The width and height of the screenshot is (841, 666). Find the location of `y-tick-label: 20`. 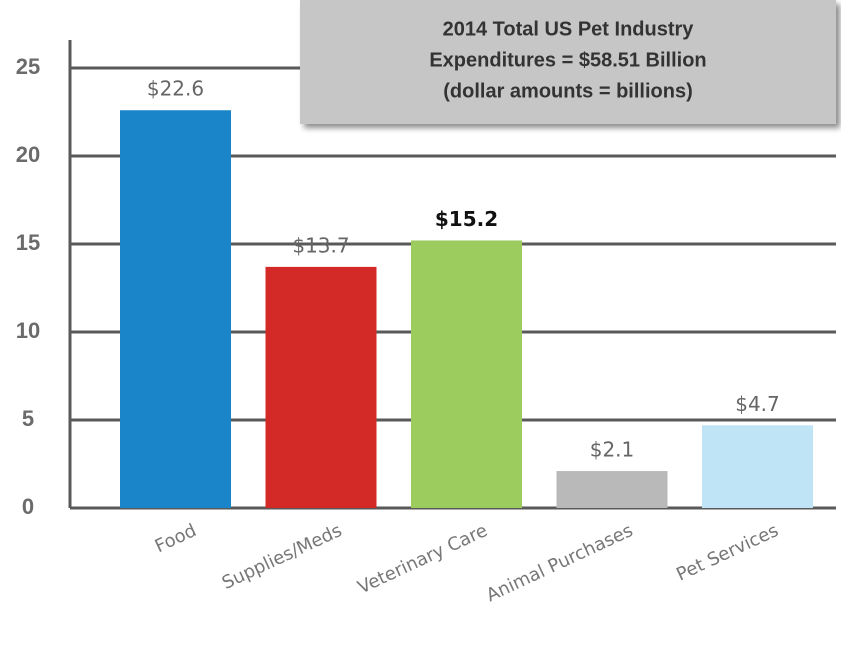

y-tick-label: 20 is located at coordinates (28, 154).